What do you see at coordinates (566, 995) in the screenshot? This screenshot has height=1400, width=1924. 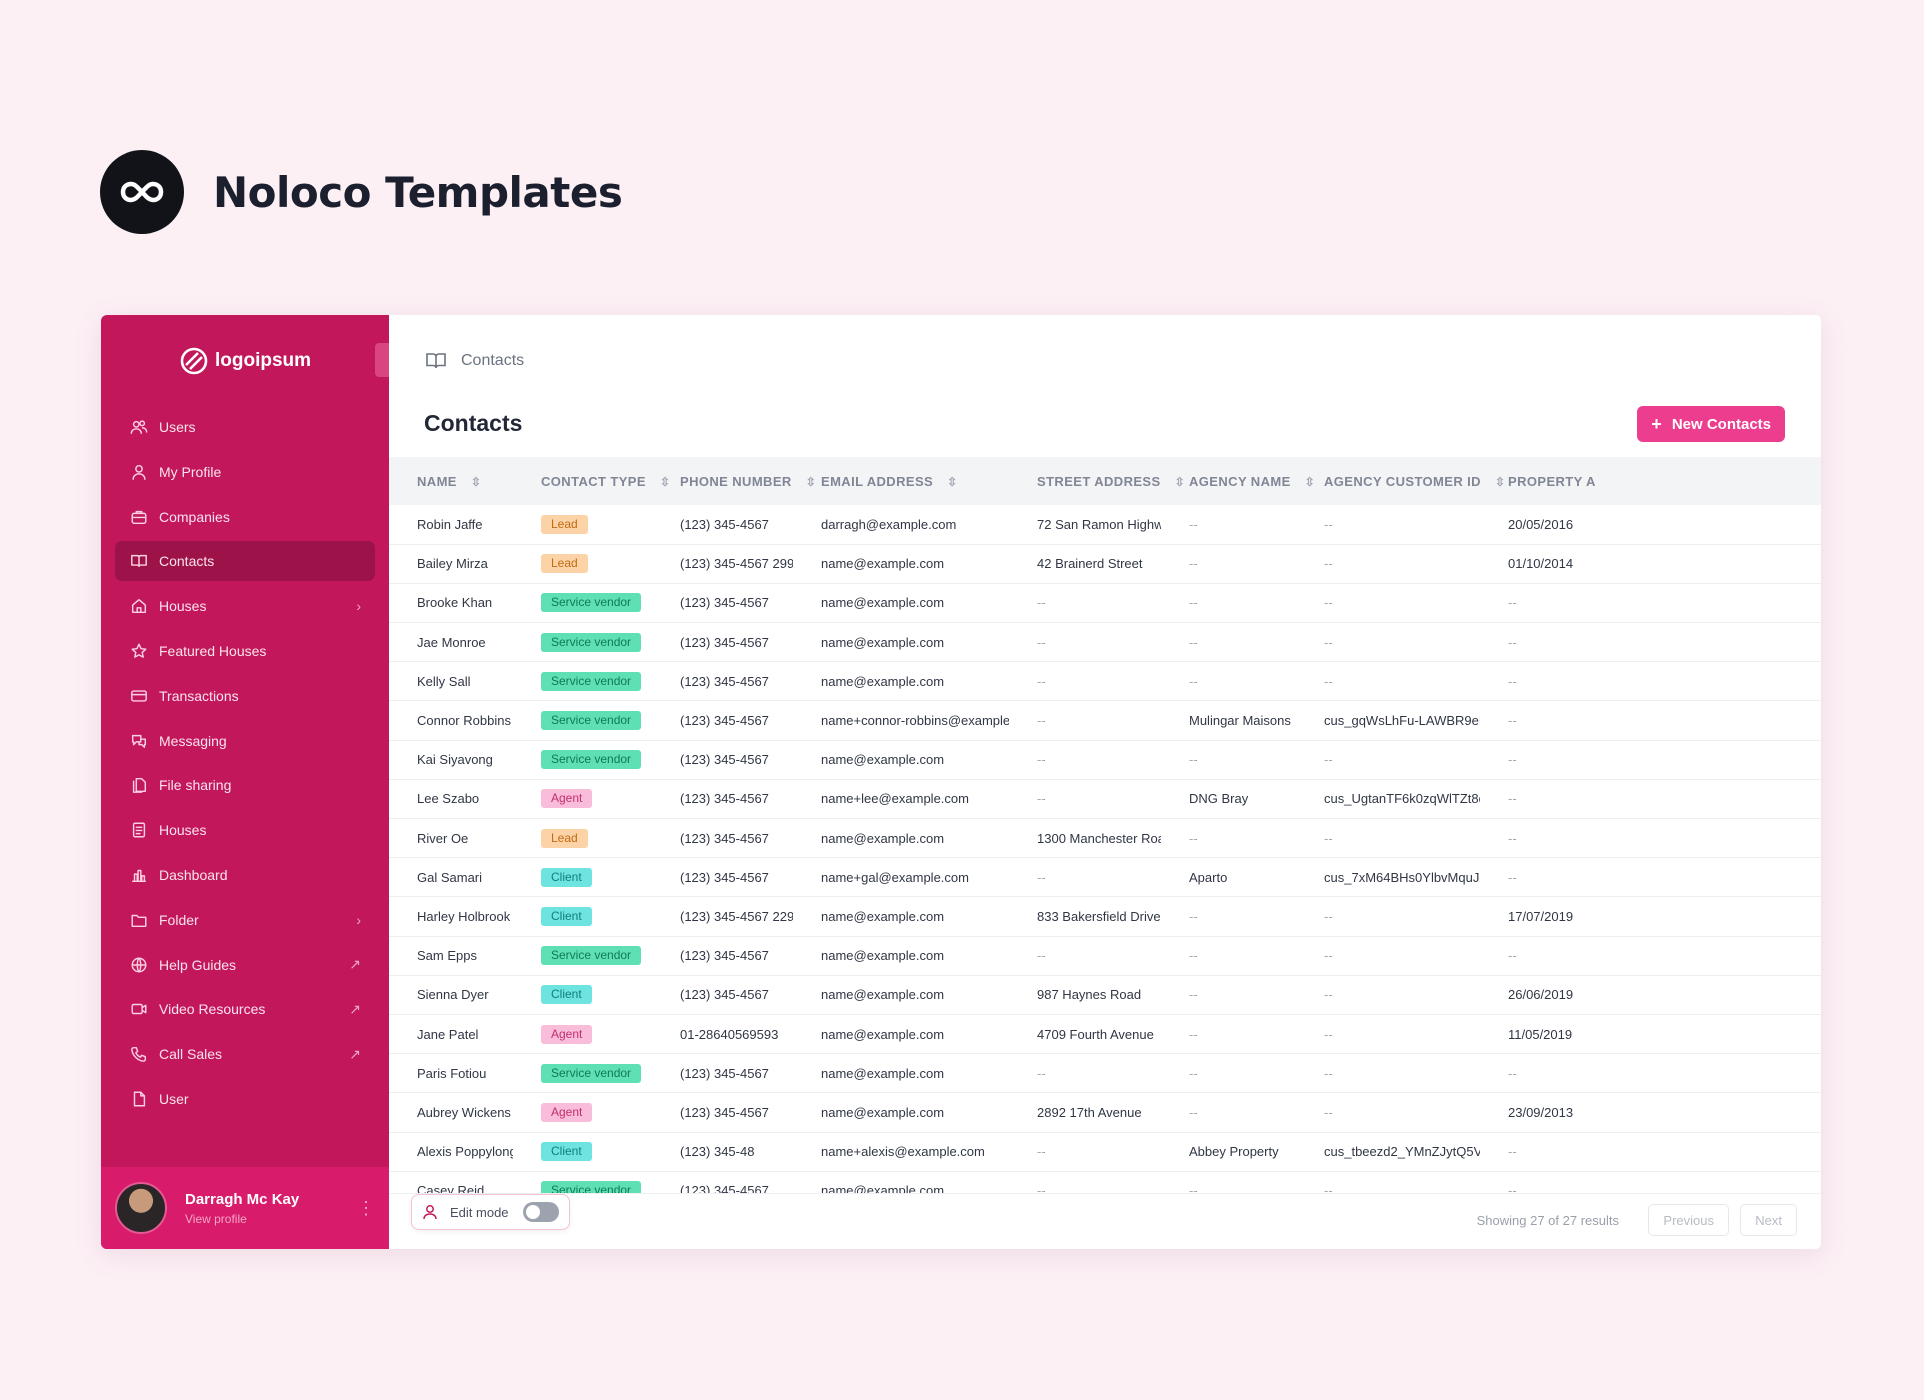 I see `contact-type-badge: Client` at bounding box center [566, 995].